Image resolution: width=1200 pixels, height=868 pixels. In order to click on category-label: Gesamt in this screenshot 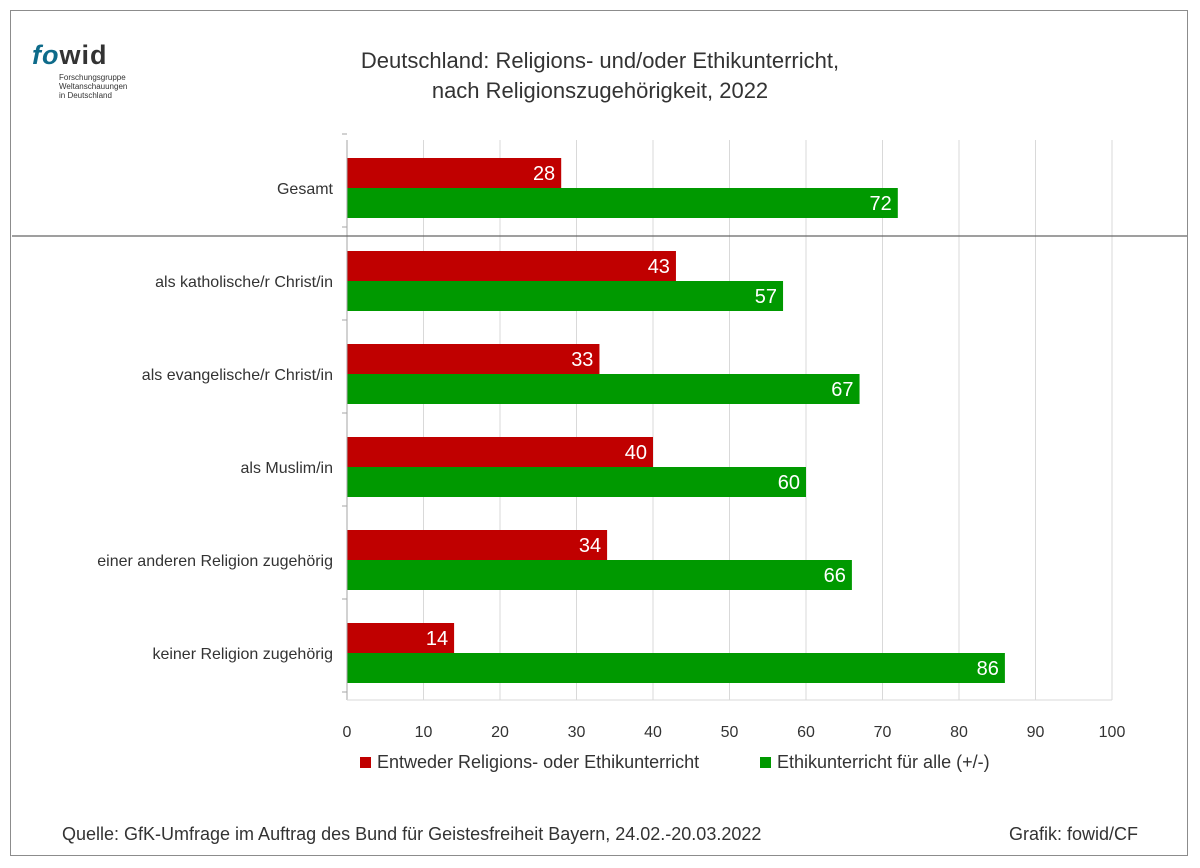, I will do `click(305, 189)`.